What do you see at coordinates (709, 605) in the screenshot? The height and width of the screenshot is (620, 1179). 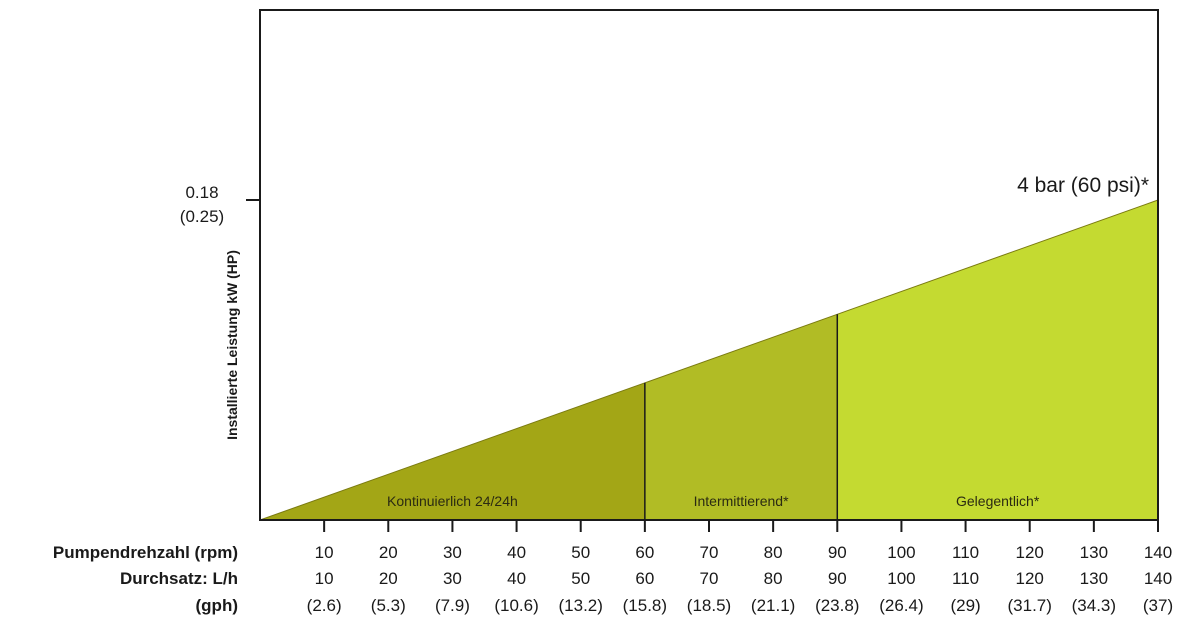 I see `x-tick-label: (18.5)` at bounding box center [709, 605].